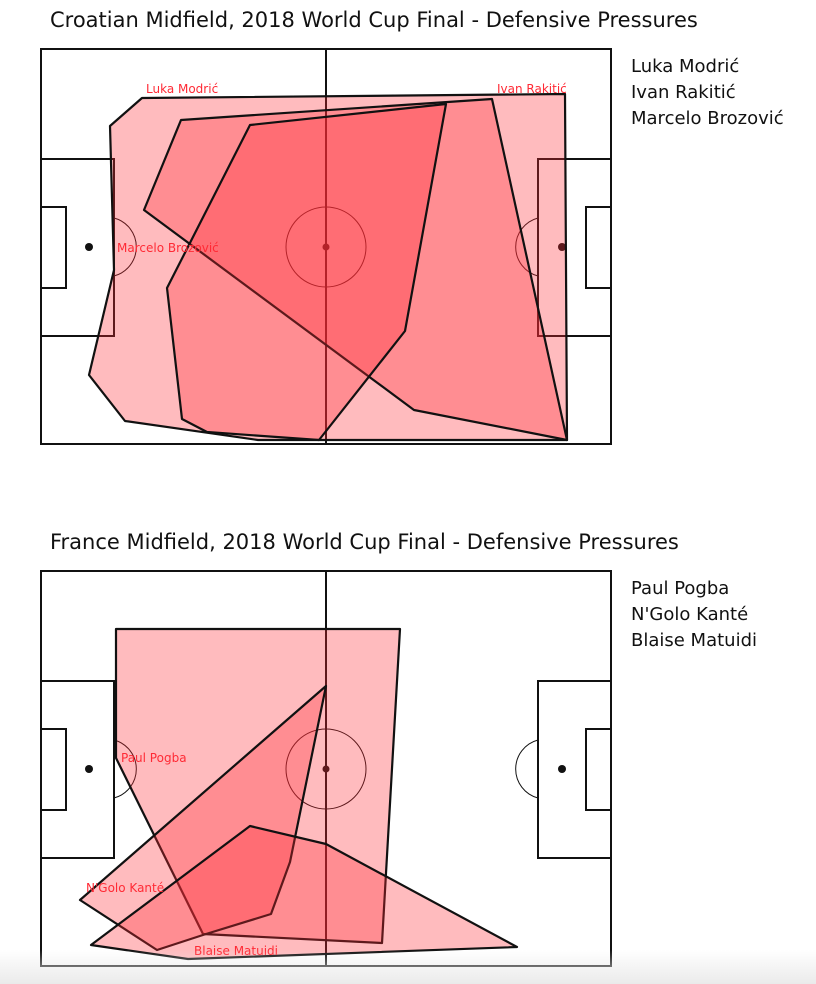 The height and width of the screenshot is (984, 816). What do you see at coordinates (532, 89) in the screenshot?
I see `player-label-ivan-rakitic: Ivan Rakitić` at bounding box center [532, 89].